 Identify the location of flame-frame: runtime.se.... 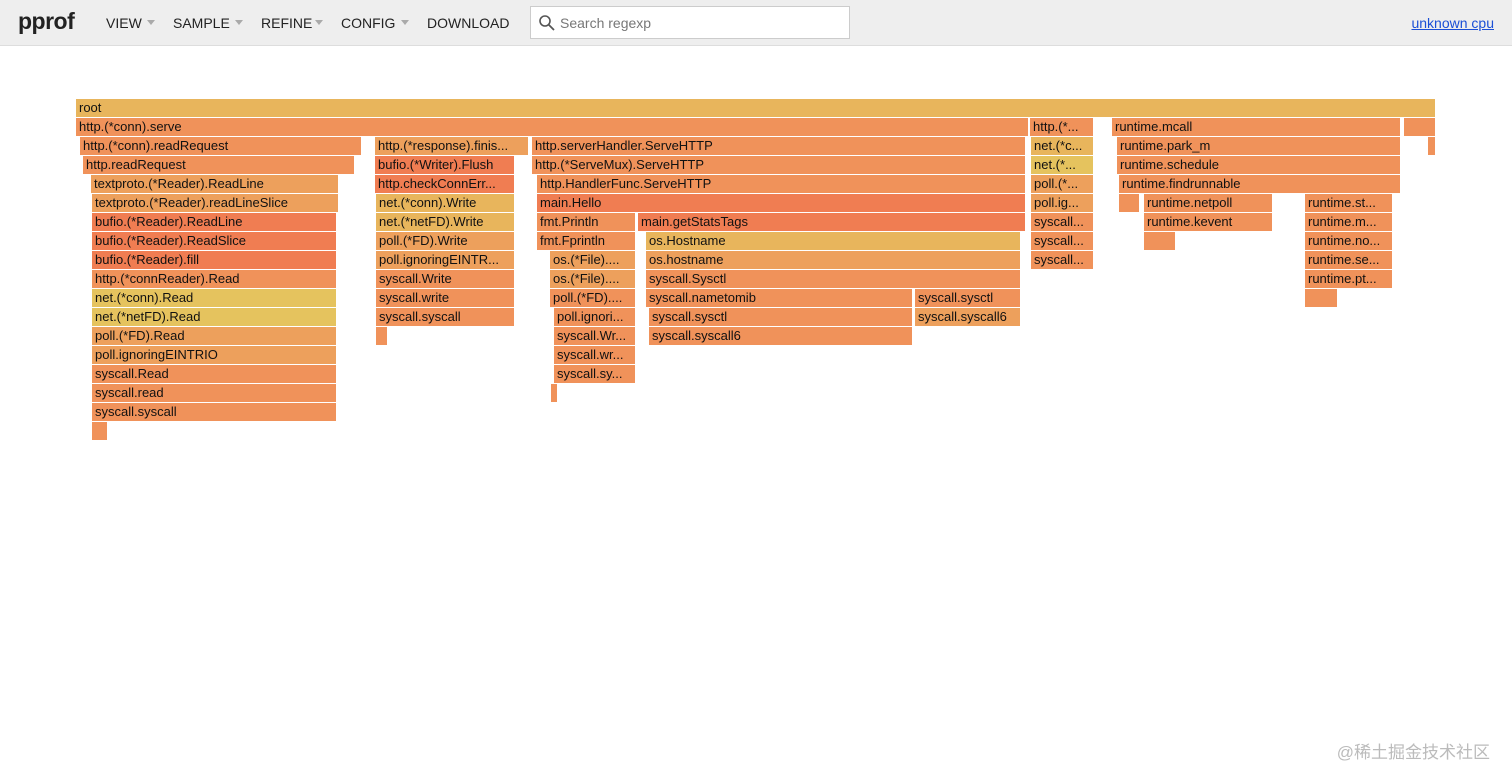
(1349, 260).